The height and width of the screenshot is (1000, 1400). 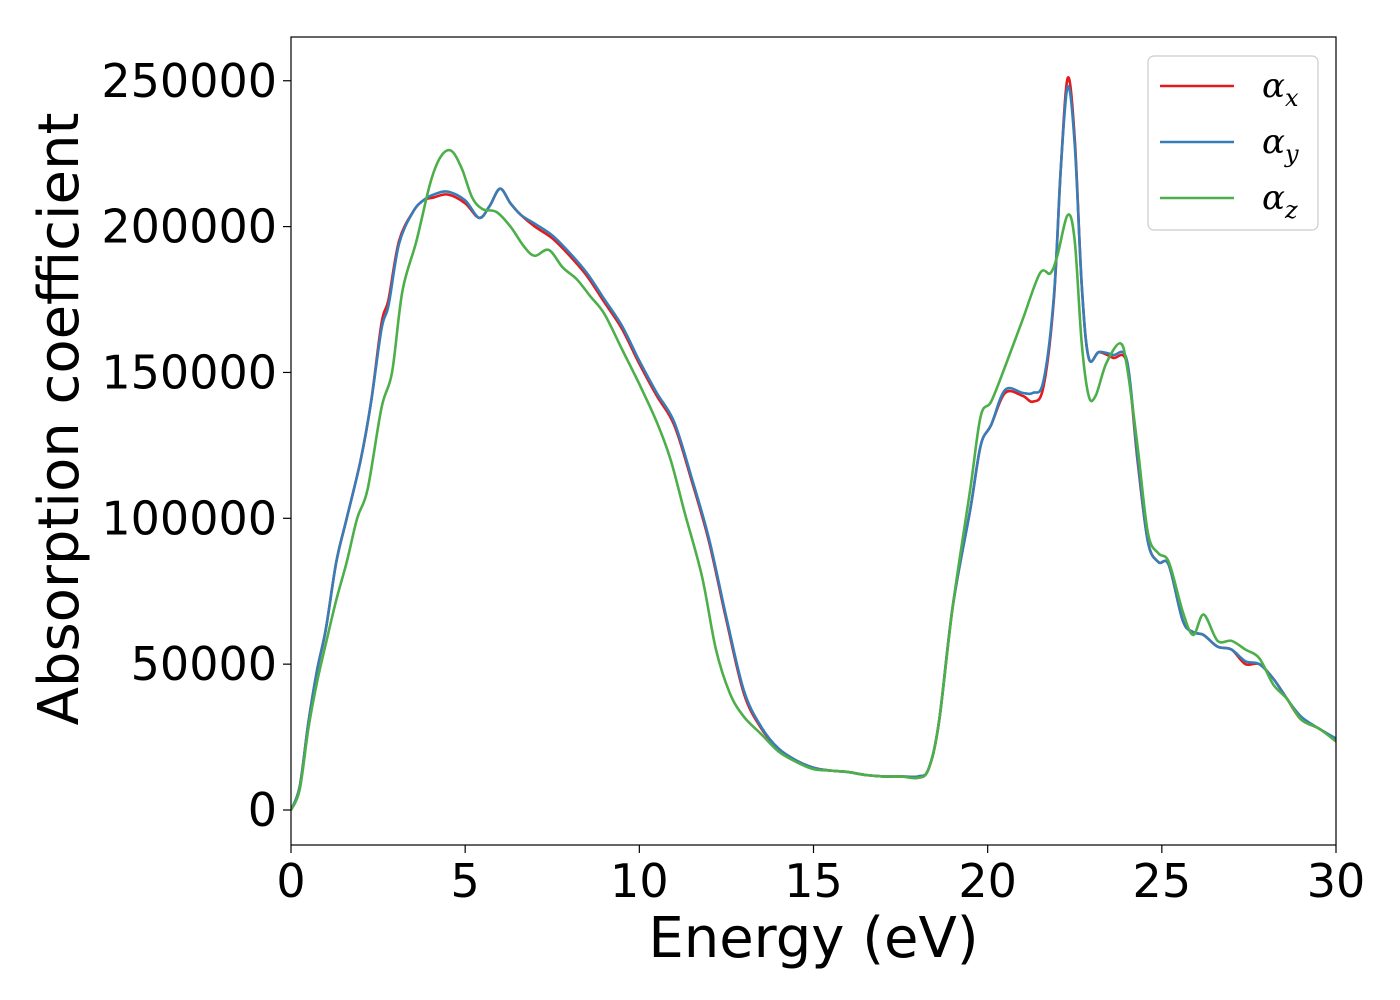 What do you see at coordinates (1162, 881) in the screenshot?
I see `x-tick-label: 25` at bounding box center [1162, 881].